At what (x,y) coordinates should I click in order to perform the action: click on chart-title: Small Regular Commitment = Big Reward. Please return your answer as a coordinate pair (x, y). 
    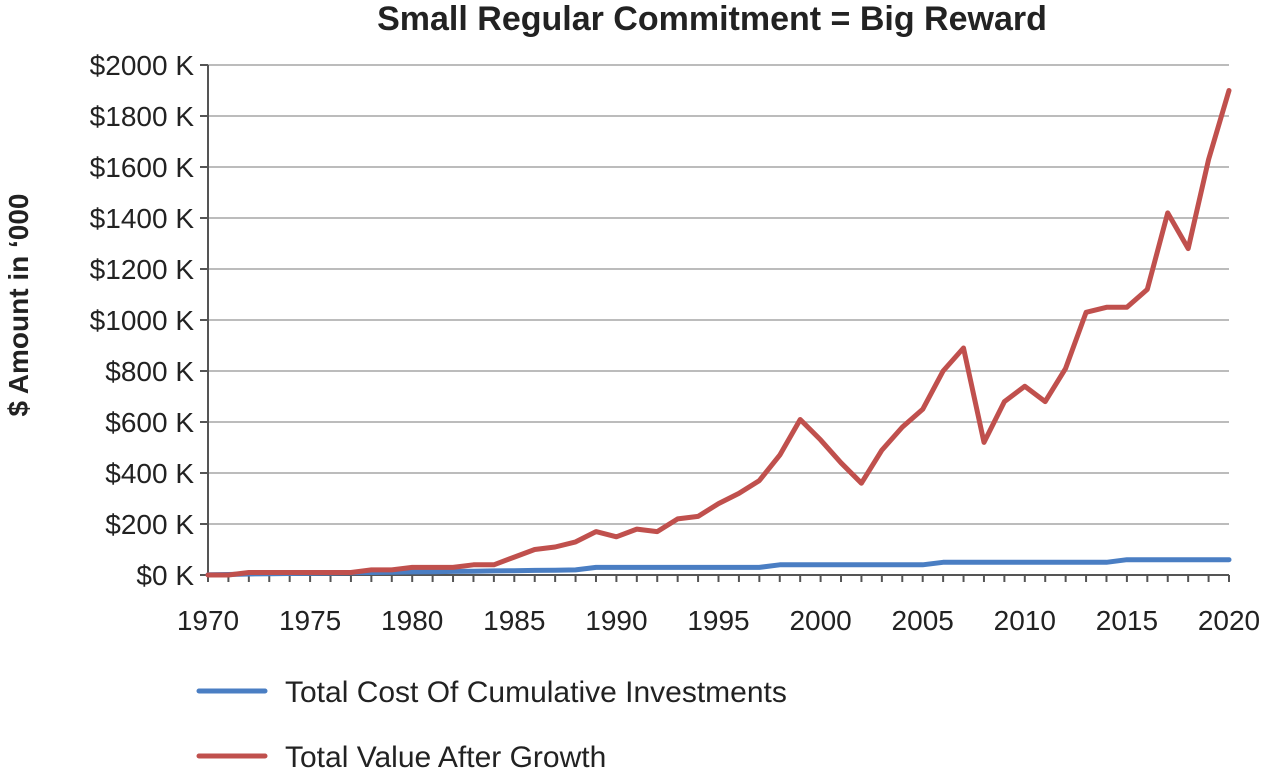
    Looking at the image, I should click on (712, 19).